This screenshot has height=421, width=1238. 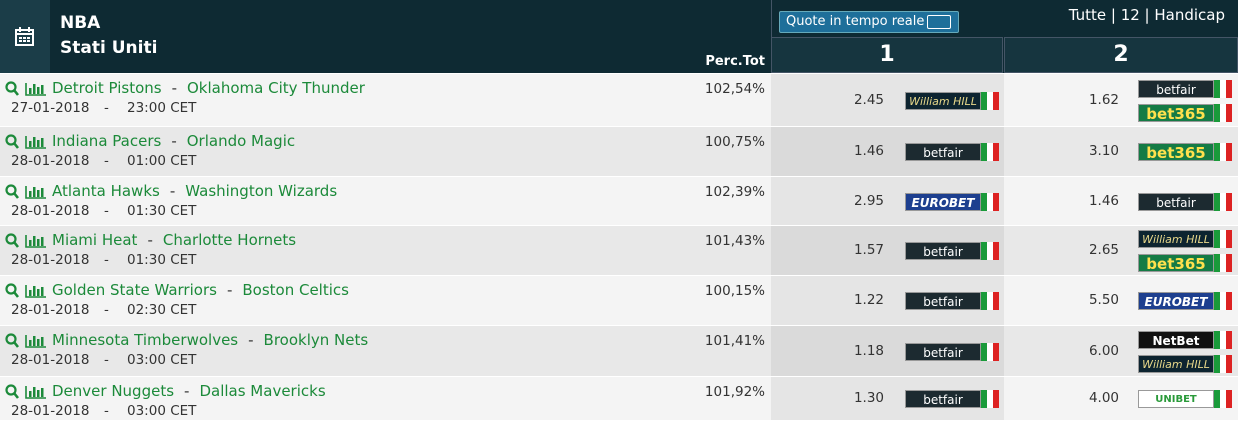 I want to click on home-team: Denver Nuggets, so click(x=113, y=391).